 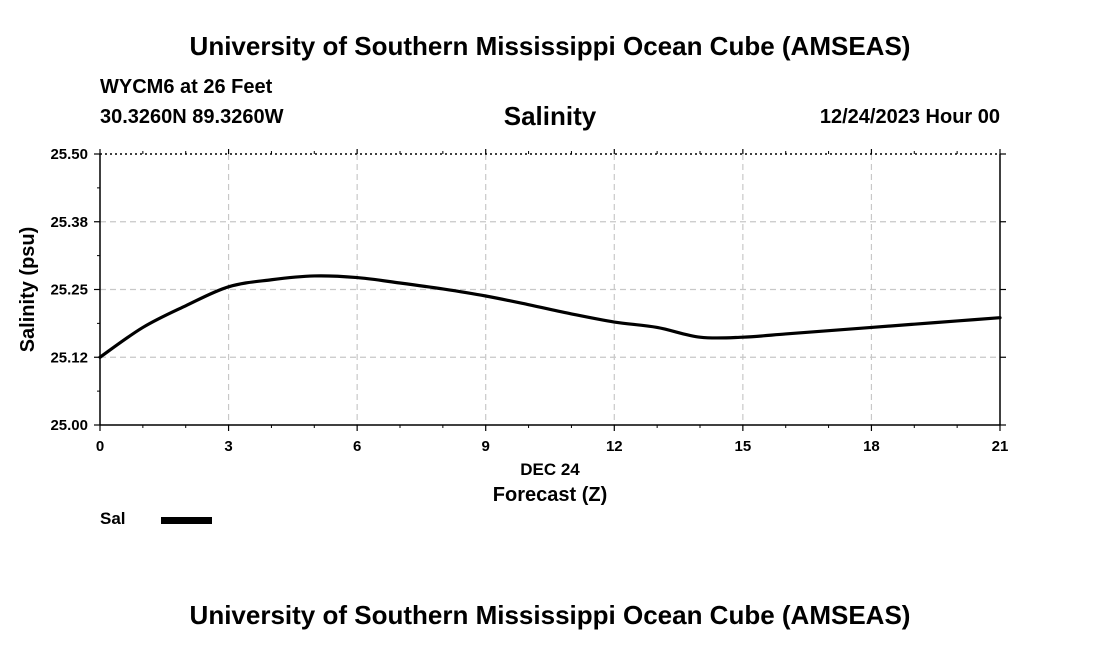 What do you see at coordinates (486, 446) in the screenshot?
I see `x-tick-label: 9` at bounding box center [486, 446].